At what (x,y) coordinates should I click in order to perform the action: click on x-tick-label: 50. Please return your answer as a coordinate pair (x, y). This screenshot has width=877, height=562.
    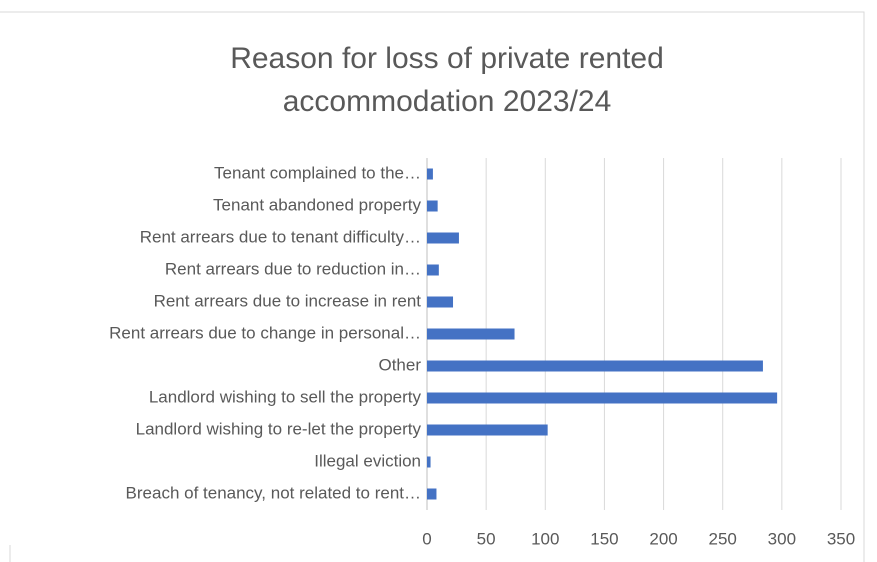
    Looking at the image, I should click on (486, 538).